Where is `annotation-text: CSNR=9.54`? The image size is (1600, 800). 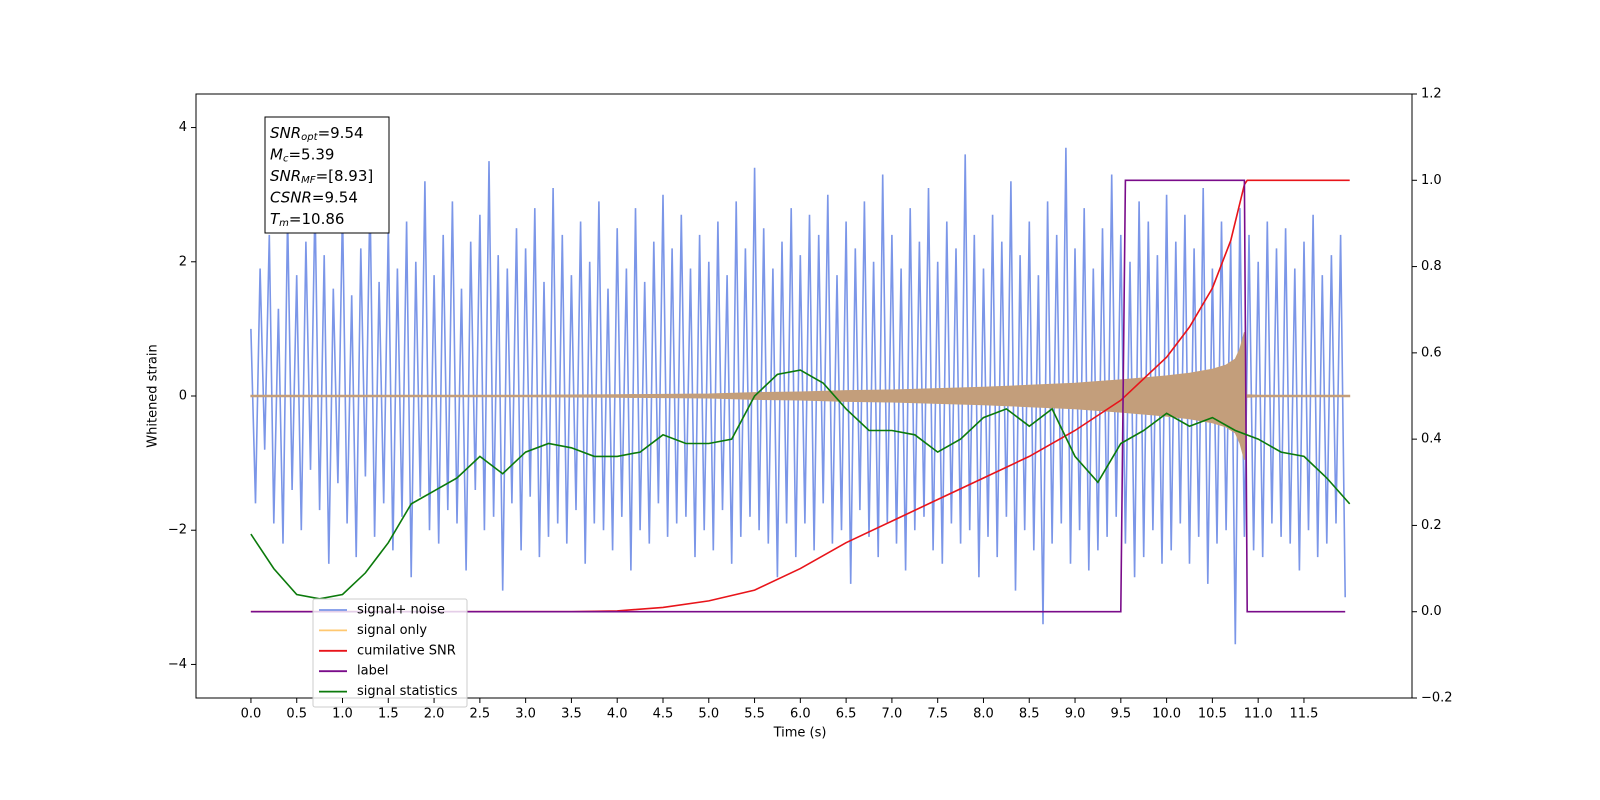
annotation-text: CSNR=9.54 is located at coordinates (314, 197).